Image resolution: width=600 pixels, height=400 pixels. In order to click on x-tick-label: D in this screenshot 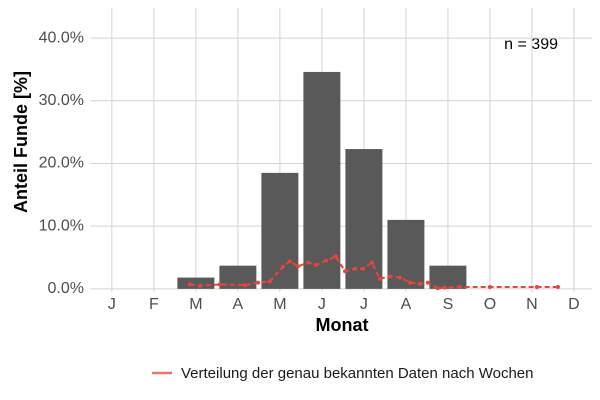, I will do `click(574, 304)`.